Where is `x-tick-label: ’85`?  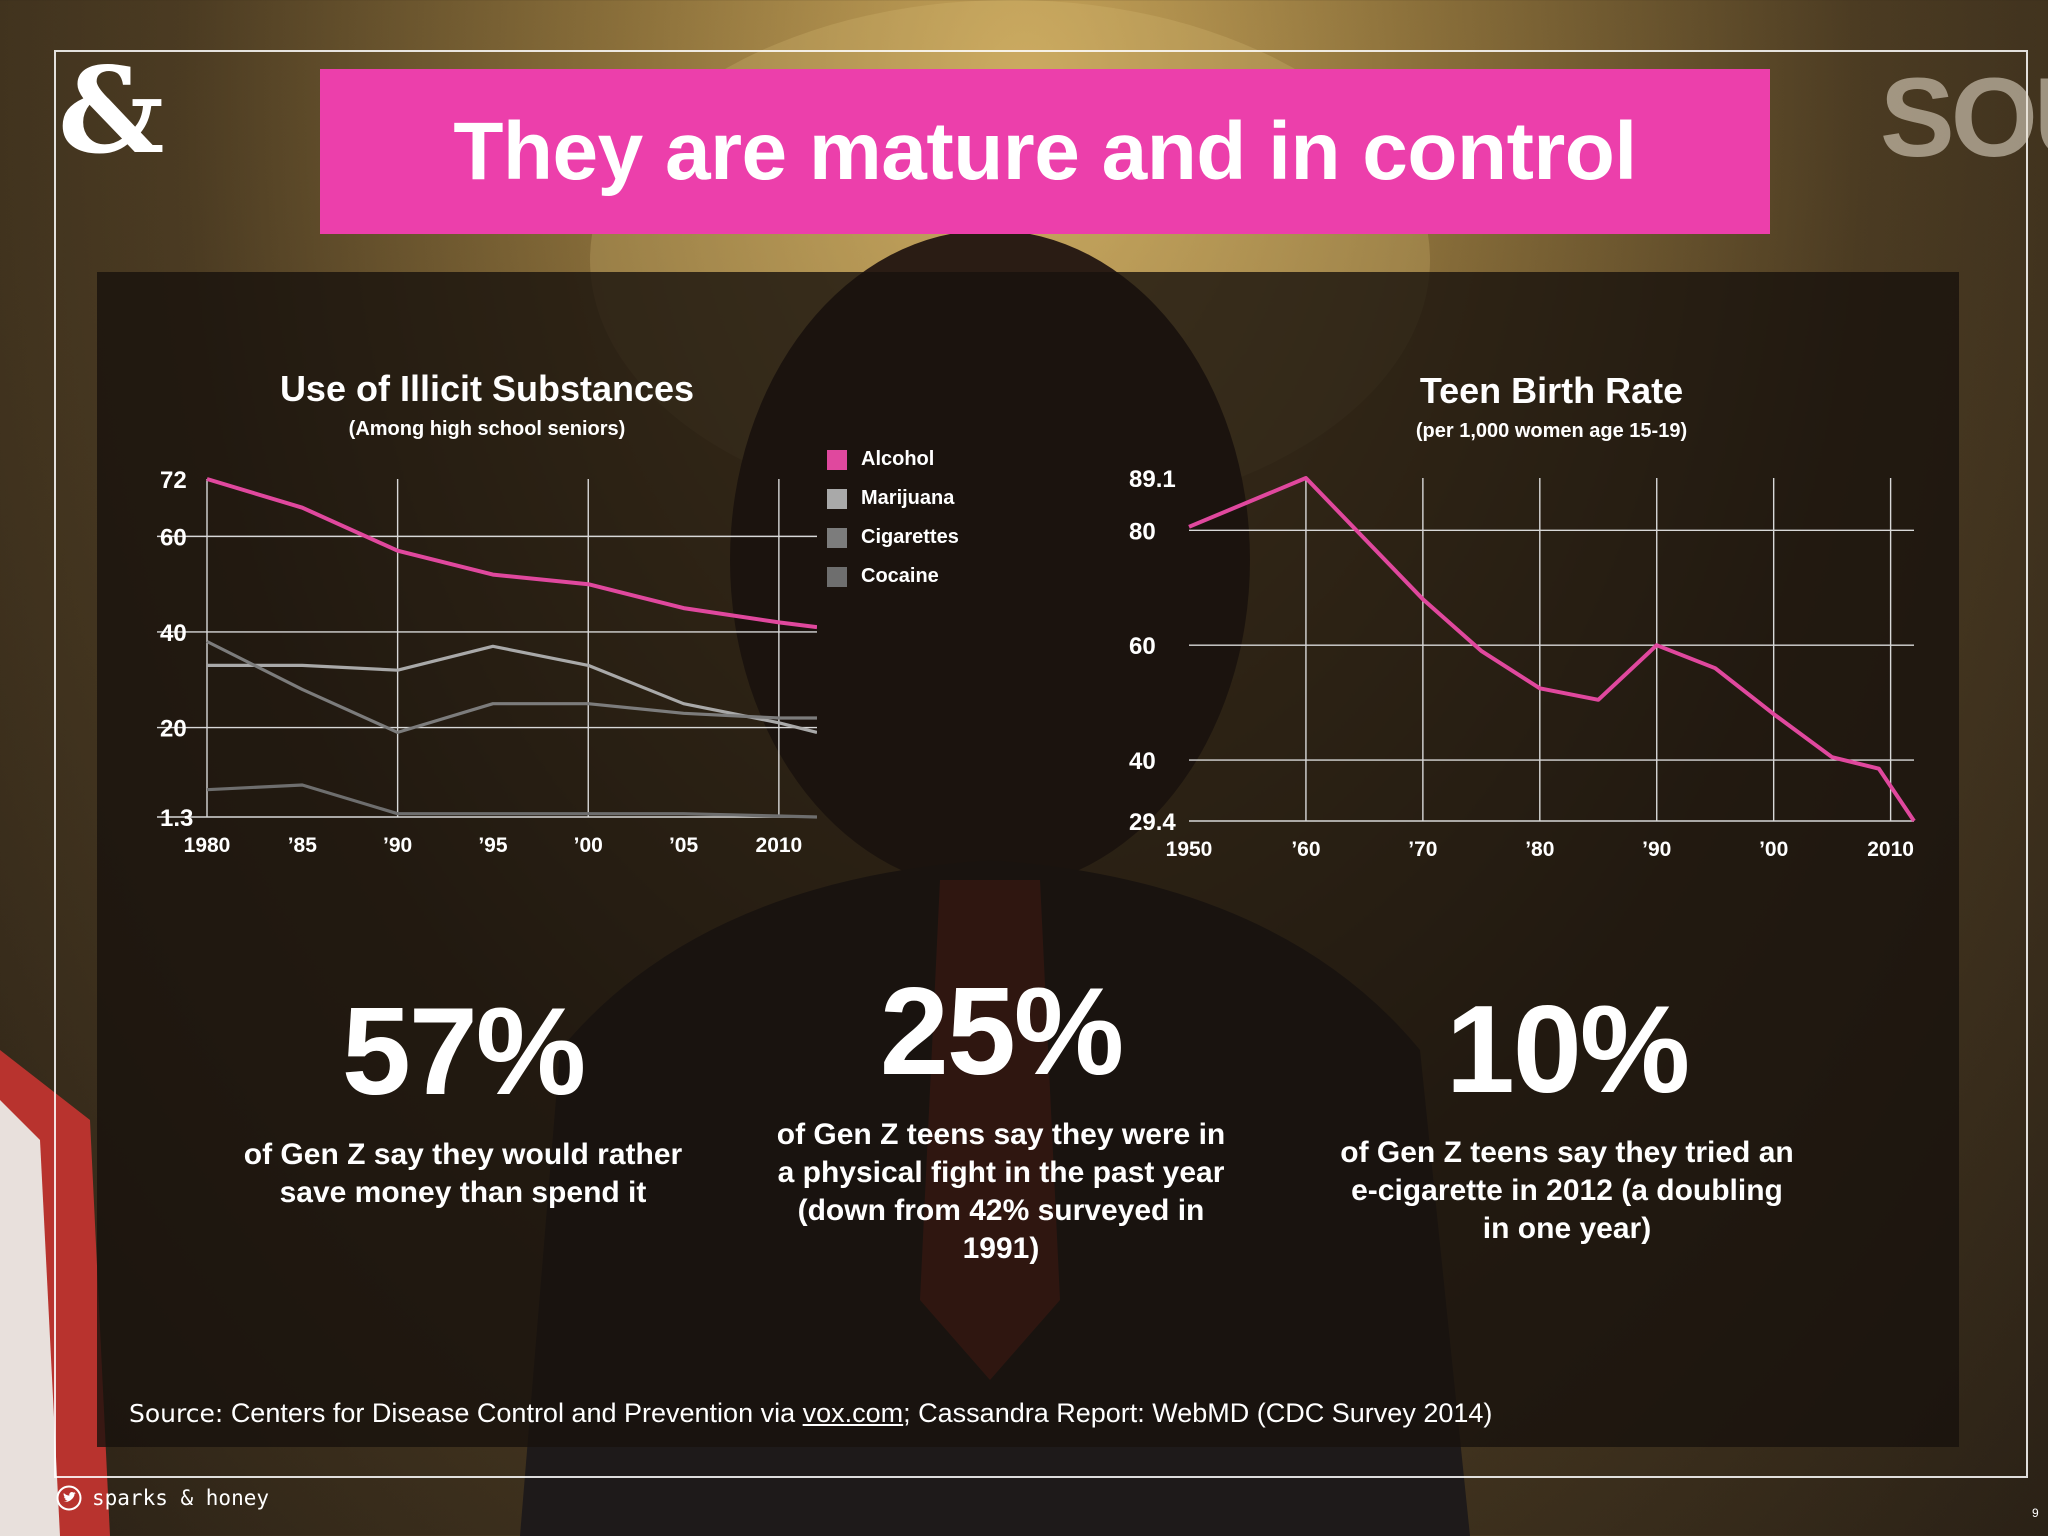
x-tick-label: ’85 is located at coordinates (303, 845).